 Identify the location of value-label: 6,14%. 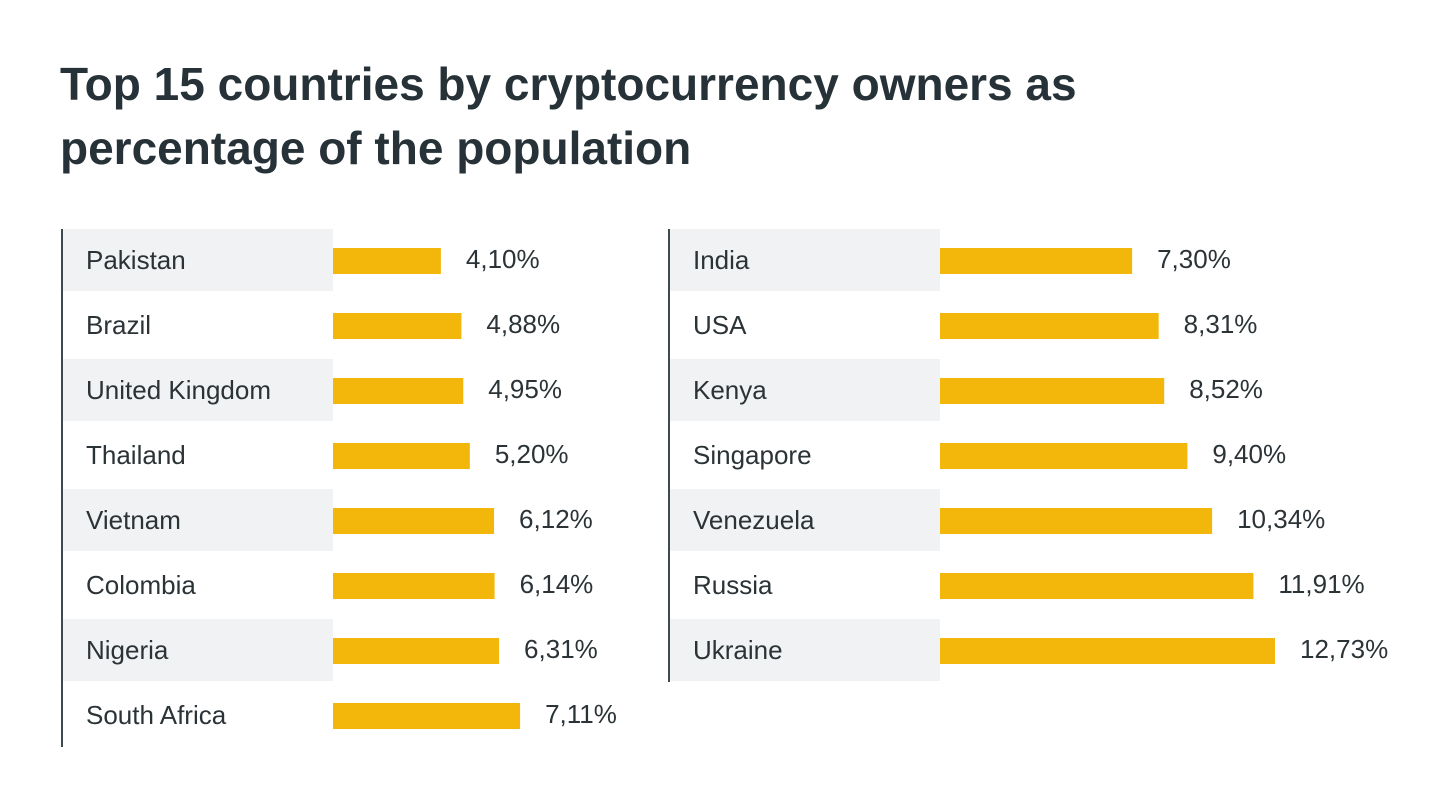
(557, 584).